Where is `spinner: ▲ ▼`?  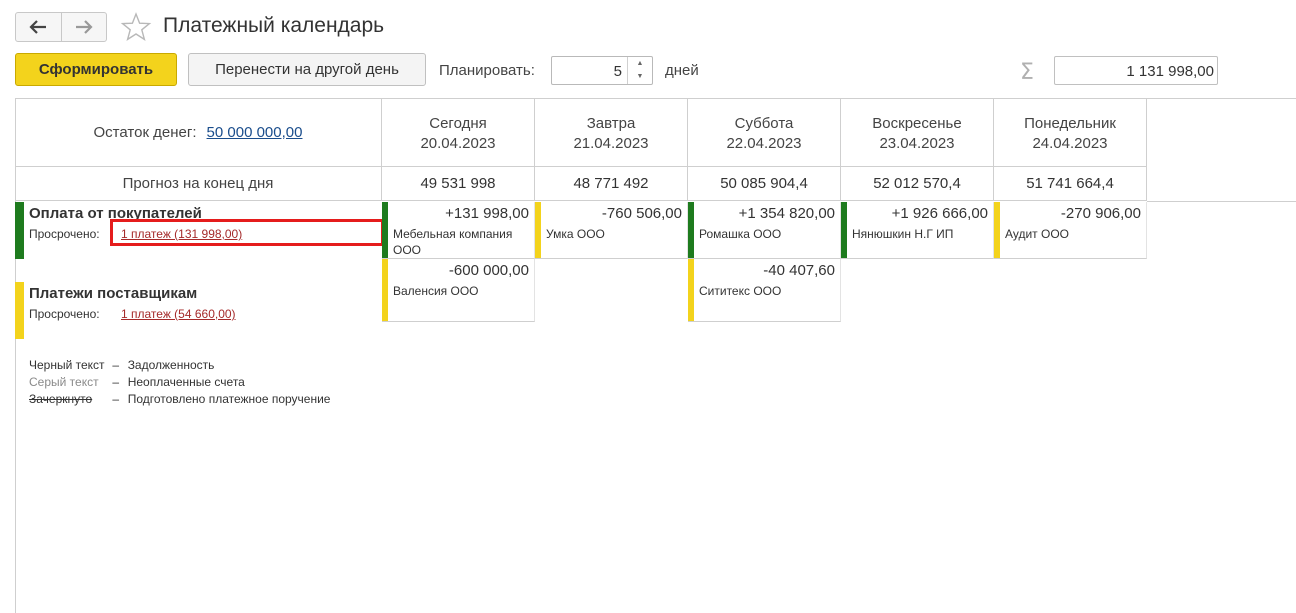
spinner: ▲ ▼ is located at coordinates (639, 70).